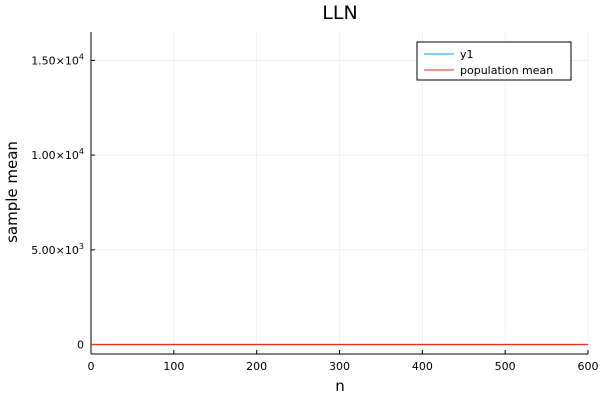 Image resolution: width=600 pixels, height=400 pixels. What do you see at coordinates (339, 13) in the screenshot?
I see `chart-title: LLN` at bounding box center [339, 13].